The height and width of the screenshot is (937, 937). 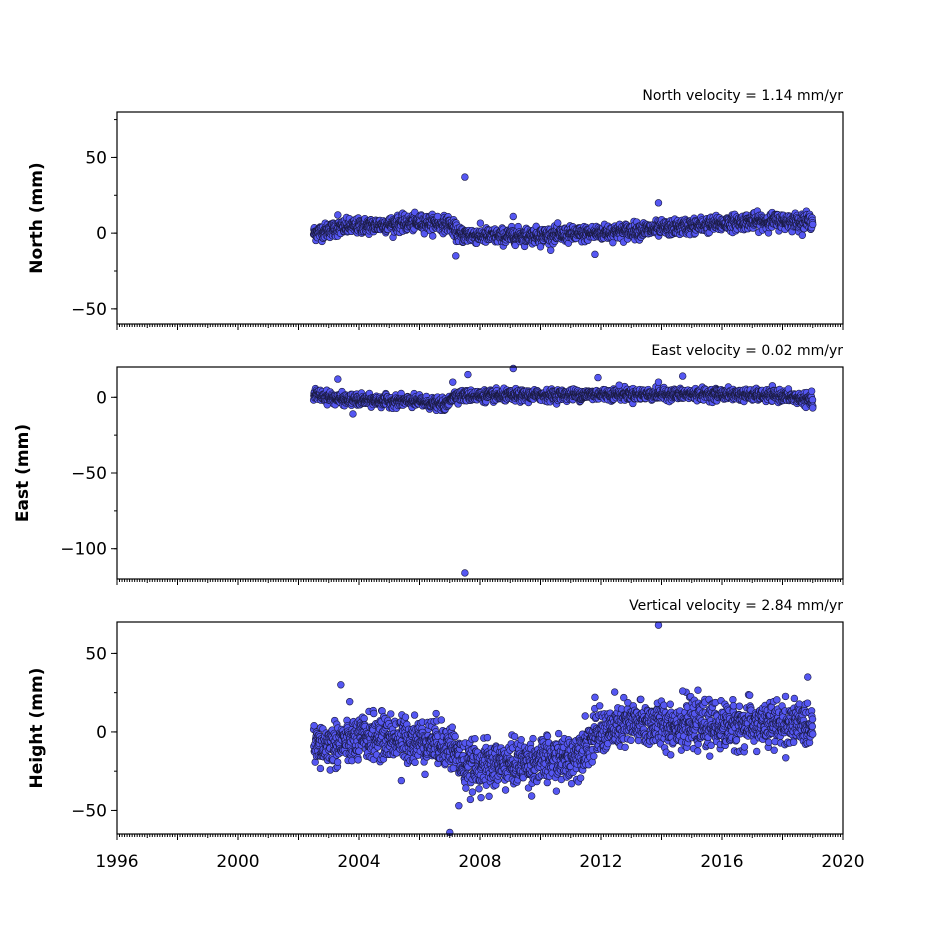 I want to click on east-data-points, so click(x=563, y=470).